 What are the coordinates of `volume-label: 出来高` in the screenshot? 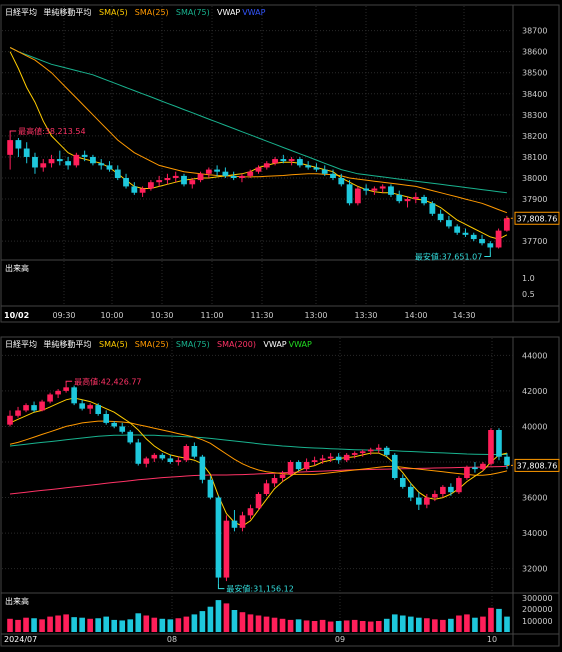 It's located at (17, 601).